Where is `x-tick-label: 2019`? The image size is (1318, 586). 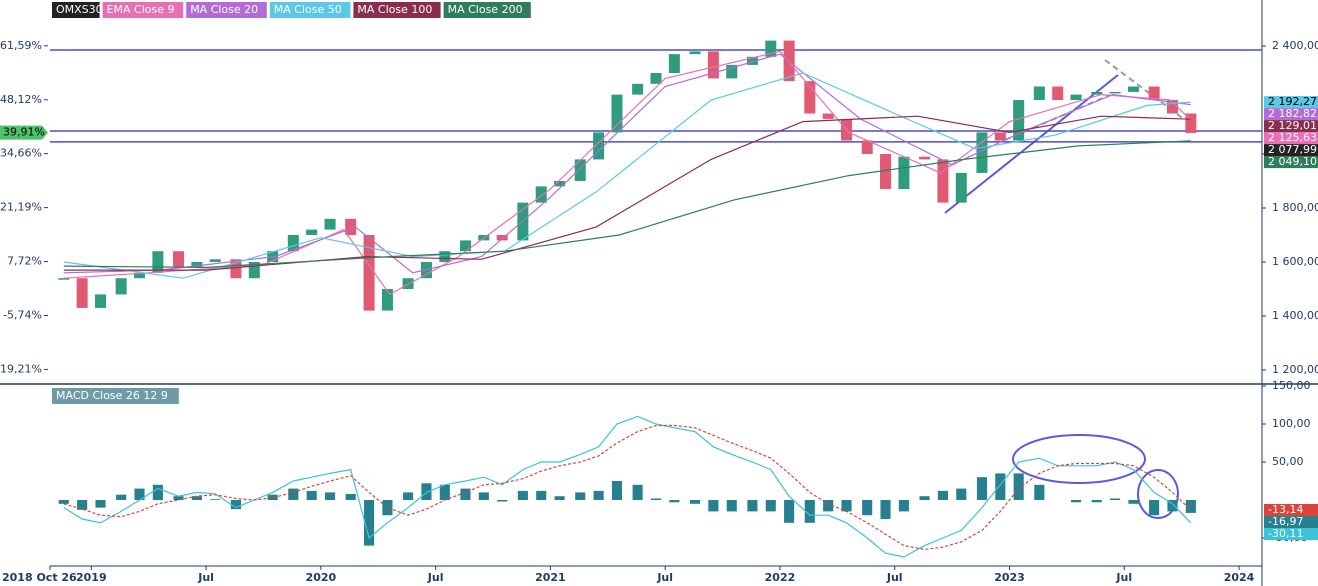 x-tick-label: 2019 is located at coordinates (91, 577).